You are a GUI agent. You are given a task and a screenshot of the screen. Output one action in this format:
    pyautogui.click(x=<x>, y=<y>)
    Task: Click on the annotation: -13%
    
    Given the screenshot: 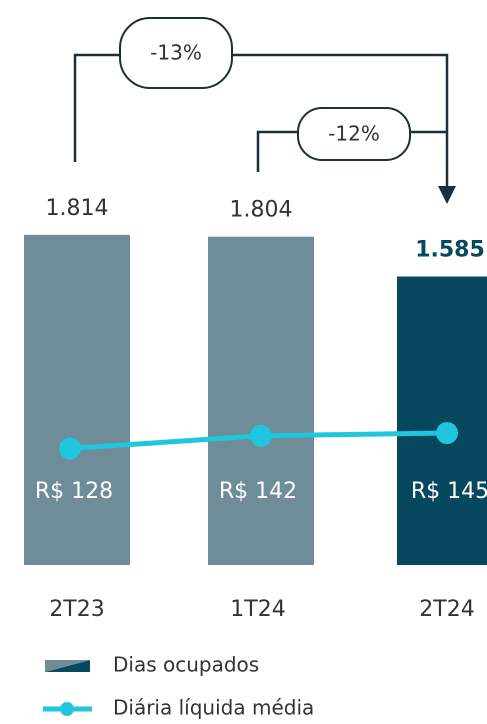 What is the action you would take?
    pyautogui.click(x=176, y=53)
    